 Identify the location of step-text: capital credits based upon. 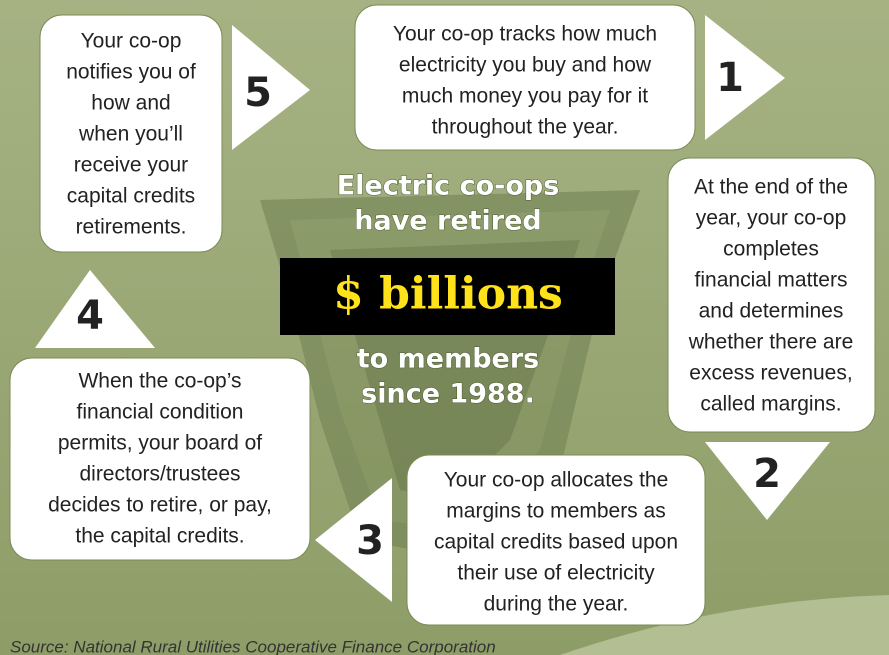
(556, 542).